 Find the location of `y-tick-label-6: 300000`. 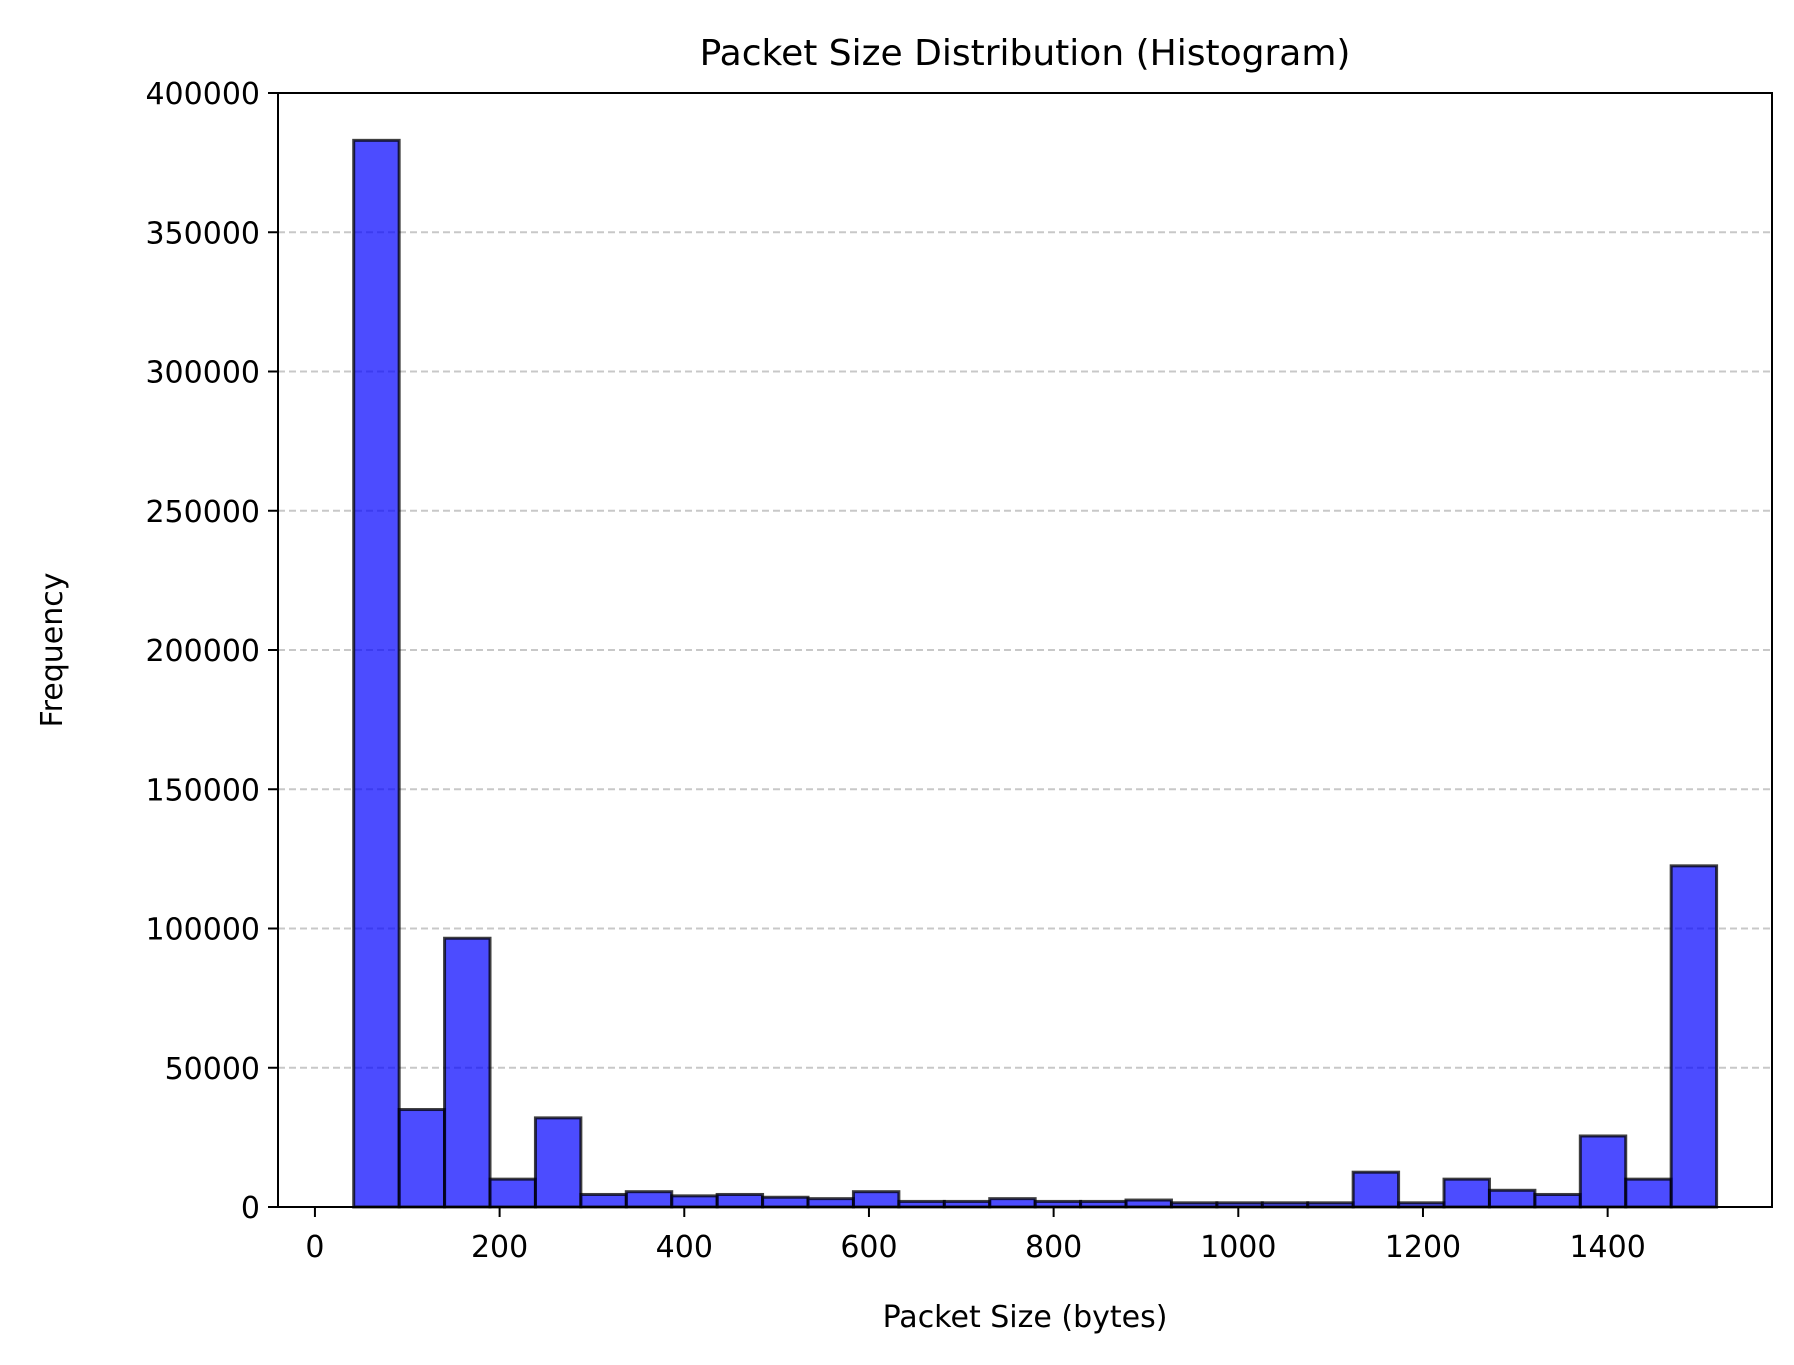

y-tick-label-6: 300000 is located at coordinates (202, 373).